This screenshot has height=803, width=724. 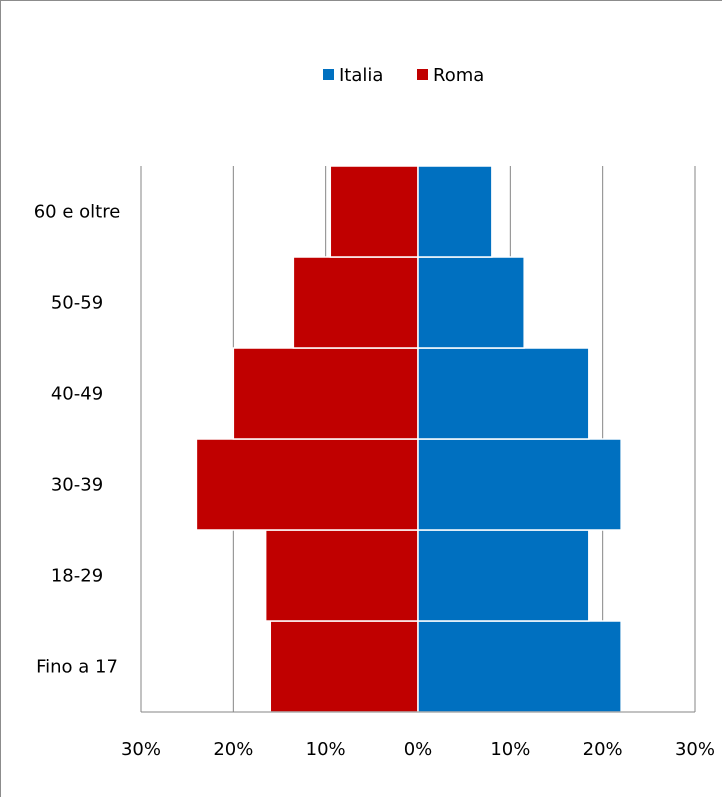 What do you see at coordinates (77, 667) in the screenshot?
I see `category-label: Fino a 17` at bounding box center [77, 667].